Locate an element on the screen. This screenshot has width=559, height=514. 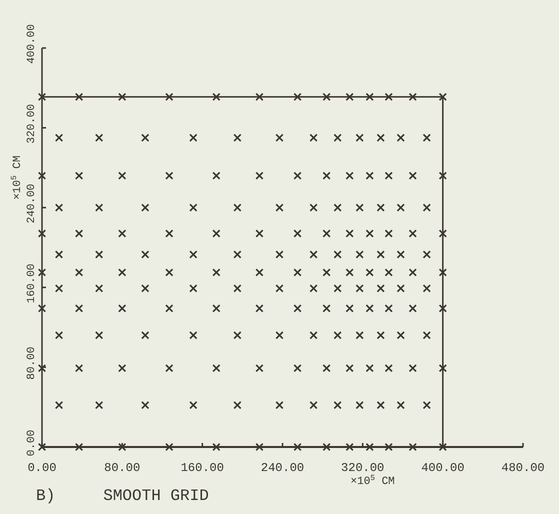
y-tick-label: 240.00 is located at coordinates (32, 204).